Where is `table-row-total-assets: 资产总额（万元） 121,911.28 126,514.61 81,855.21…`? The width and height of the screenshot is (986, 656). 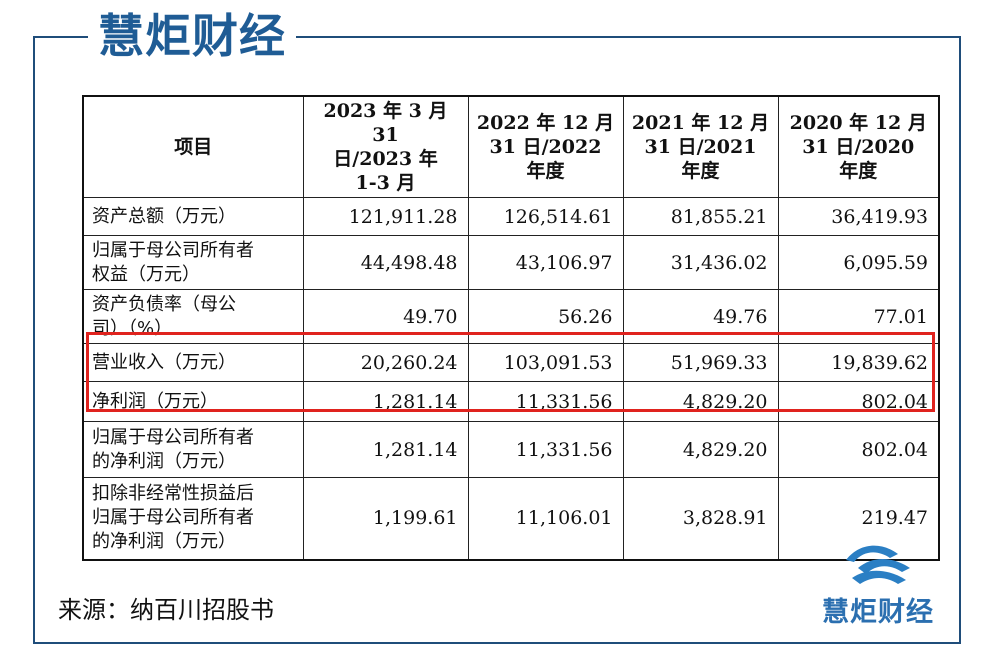 table-row-total-assets: 资产总额（万元） 121,911.28 126,514.61 81,855.21… is located at coordinates (511, 216).